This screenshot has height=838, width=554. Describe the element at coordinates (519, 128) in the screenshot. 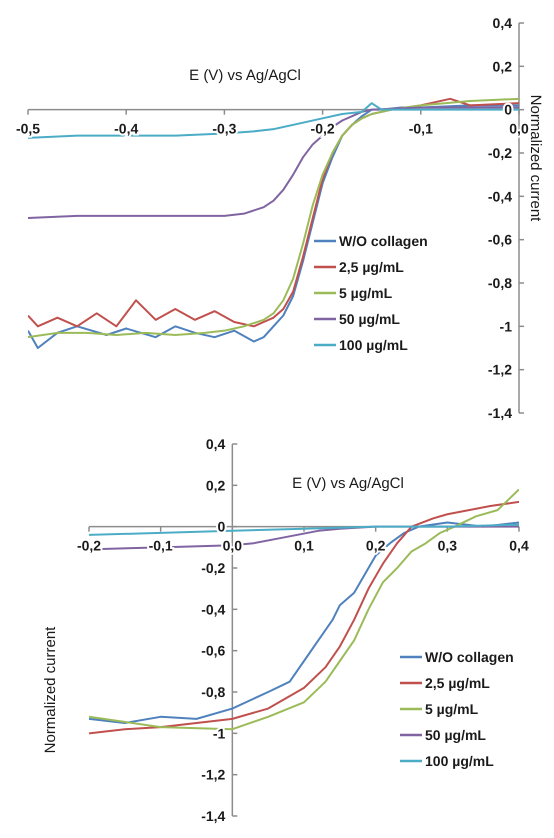

I see `x-tick-label: 0,0` at that location.